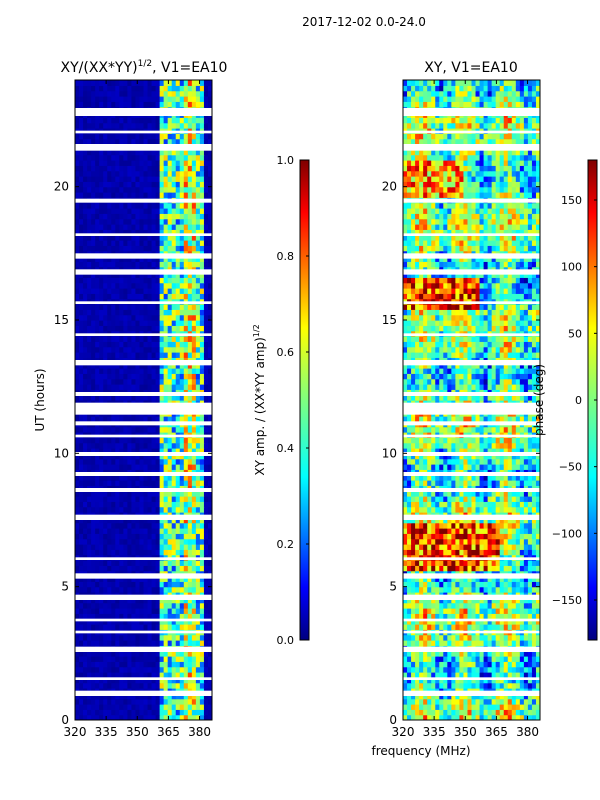 The width and height of the screenshot is (600, 800). What do you see at coordinates (61, 320) in the screenshot?
I see `y-tick-label: 15` at bounding box center [61, 320].